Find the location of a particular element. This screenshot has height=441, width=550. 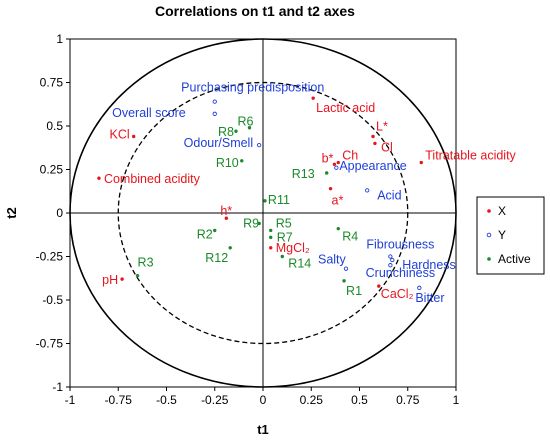

point-active-r10 is located at coordinates (242, 161).